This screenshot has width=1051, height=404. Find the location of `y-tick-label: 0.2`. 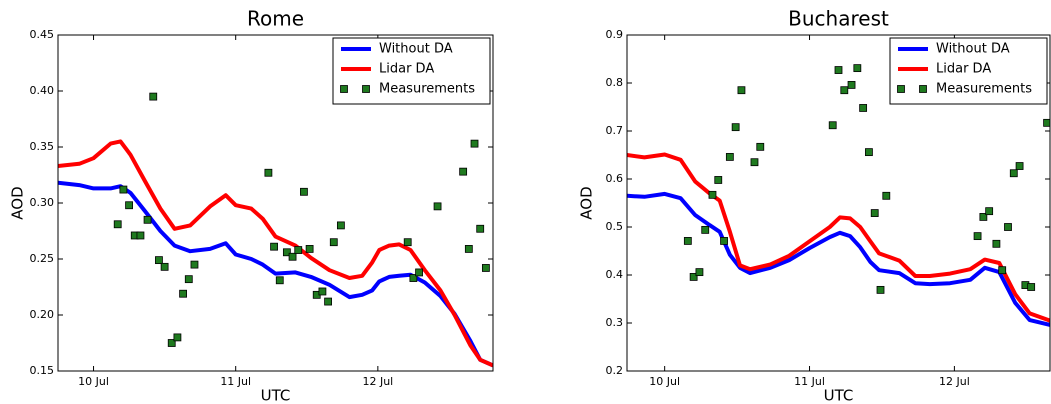

y-tick-label: 0.2 is located at coordinates (615, 370).